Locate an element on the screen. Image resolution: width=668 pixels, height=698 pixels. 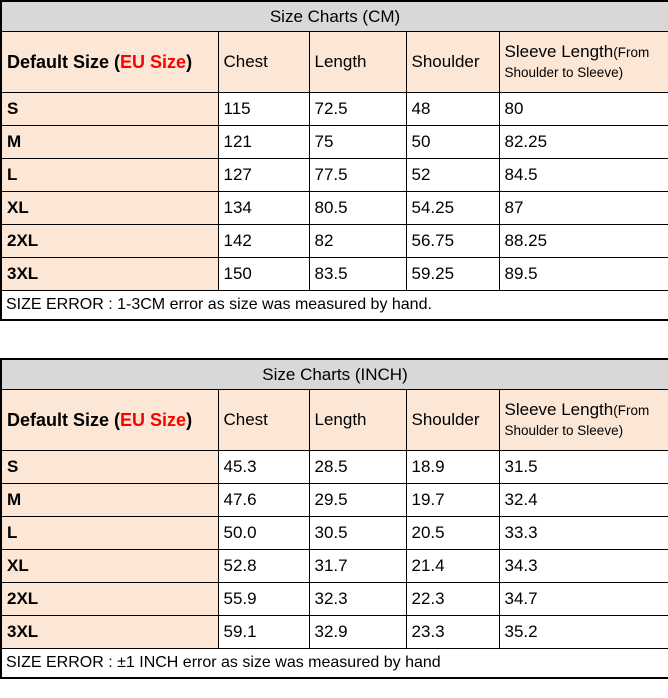
length-value: 83.5 is located at coordinates (357, 274).